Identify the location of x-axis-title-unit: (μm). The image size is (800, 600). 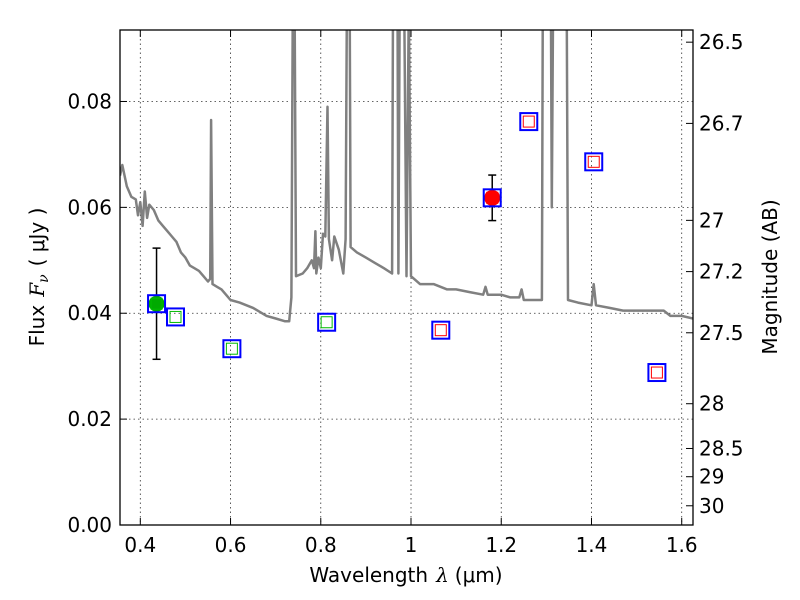
(479, 575).